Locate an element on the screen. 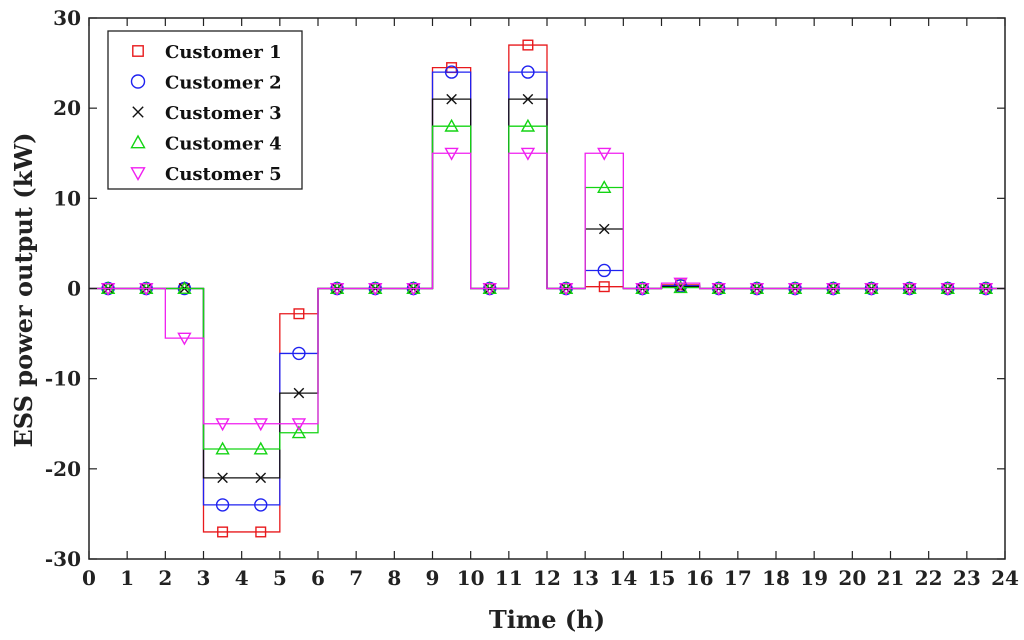  x-tick-label: 8 is located at coordinates (394, 578).